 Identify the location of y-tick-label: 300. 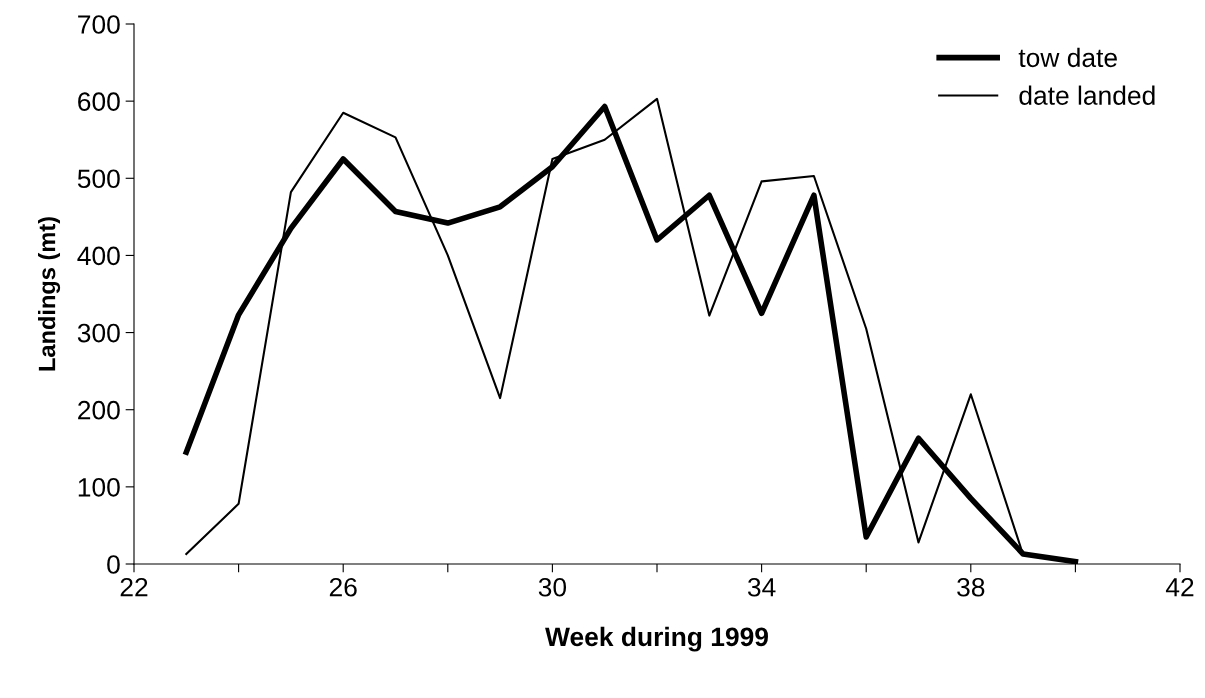
(98, 333).